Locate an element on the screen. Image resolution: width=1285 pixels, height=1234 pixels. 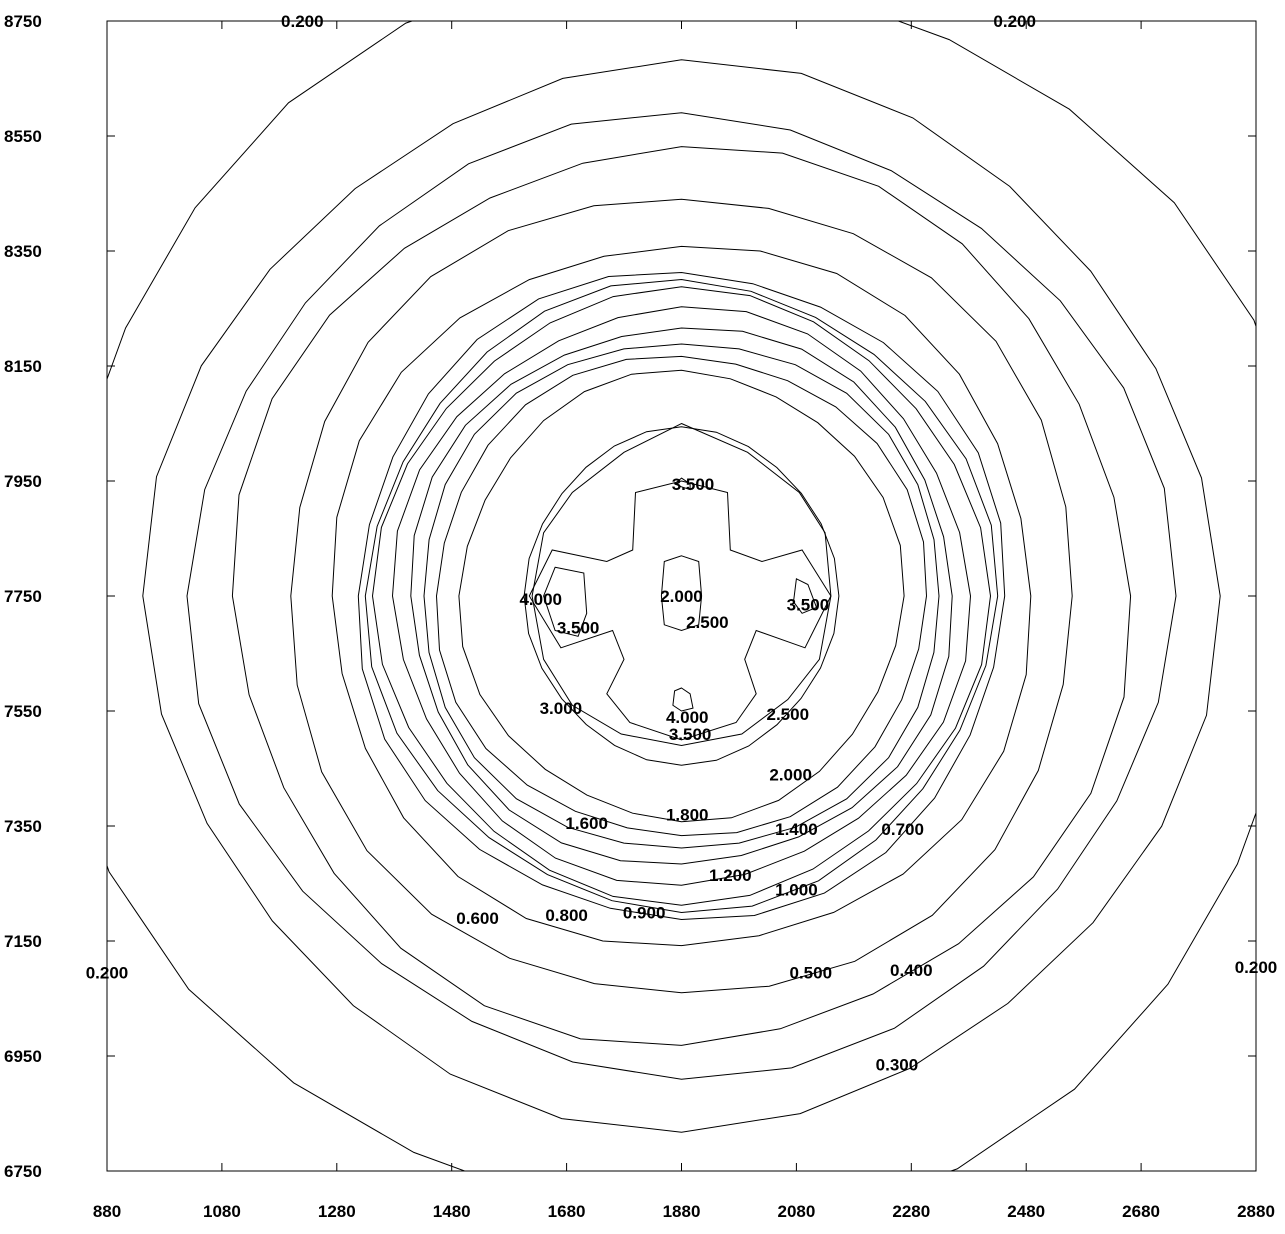
contour-label: 0.300 is located at coordinates (897, 1065).